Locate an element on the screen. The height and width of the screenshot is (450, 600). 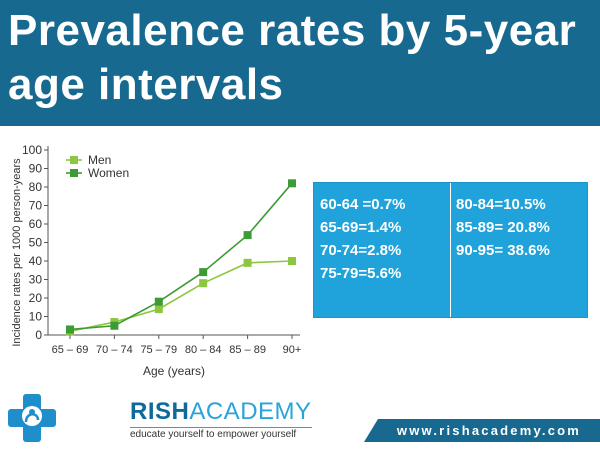
x-axis-label: Age (years) is located at coordinates (174, 371).